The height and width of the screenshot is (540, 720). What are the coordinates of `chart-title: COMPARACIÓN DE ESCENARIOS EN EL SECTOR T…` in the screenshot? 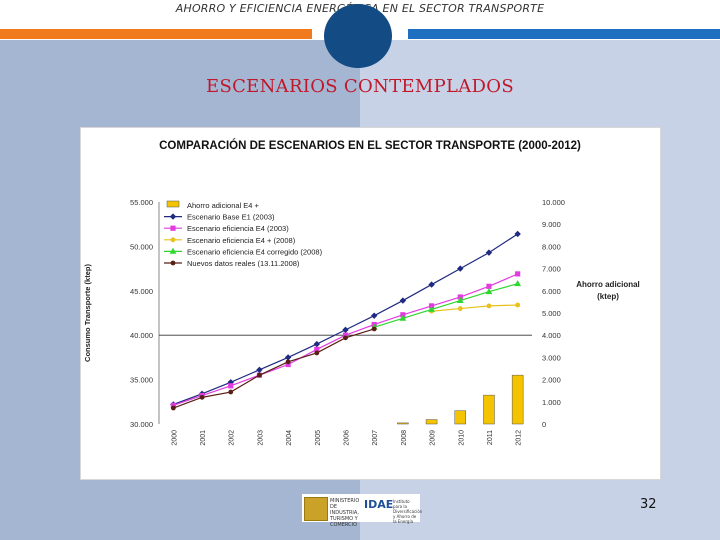 It's located at (370, 145).